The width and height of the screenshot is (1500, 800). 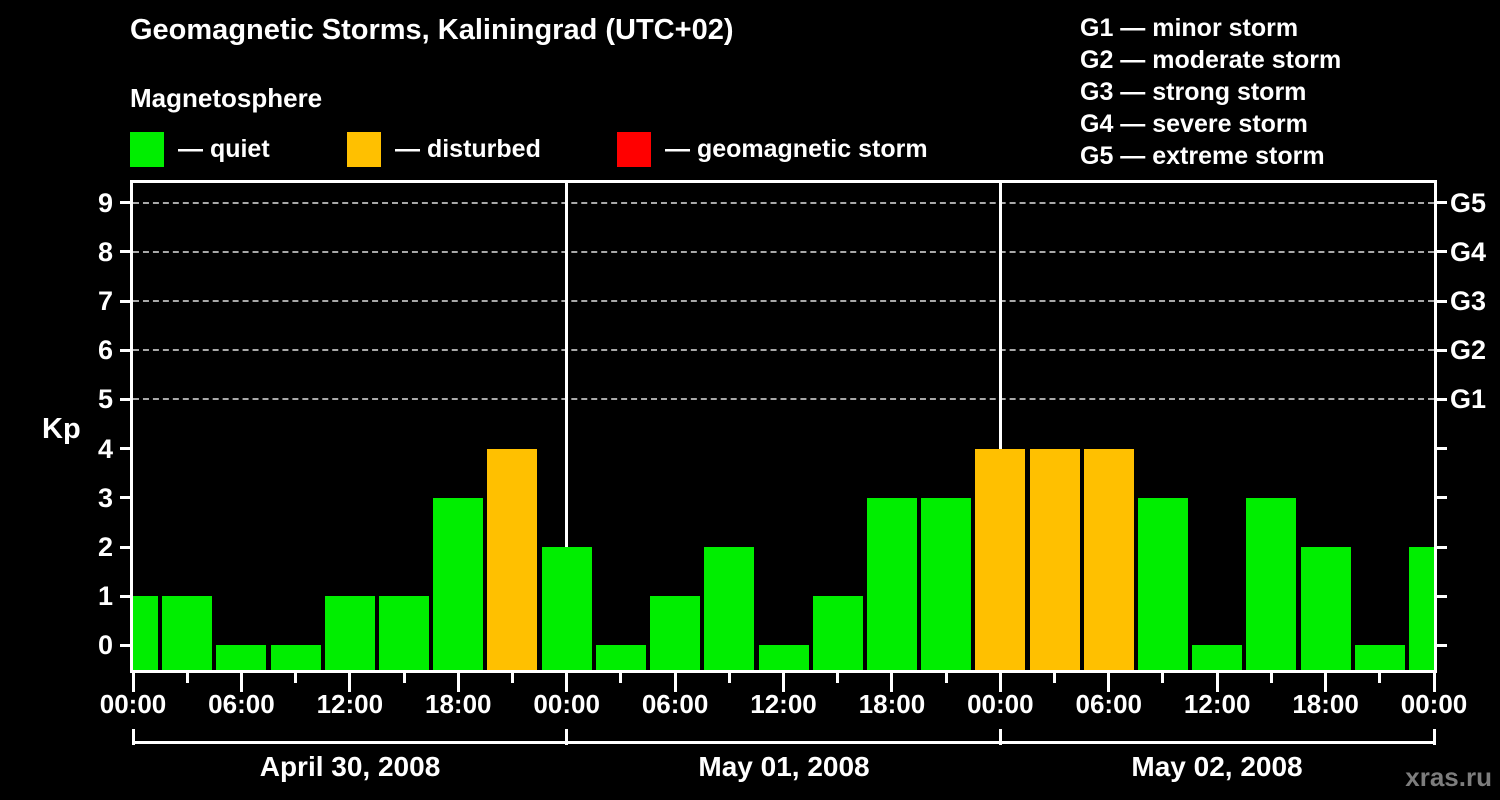 What do you see at coordinates (224, 148) in the screenshot?
I see `legend-label-quiet: — quiet` at bounding box center [224, 148].